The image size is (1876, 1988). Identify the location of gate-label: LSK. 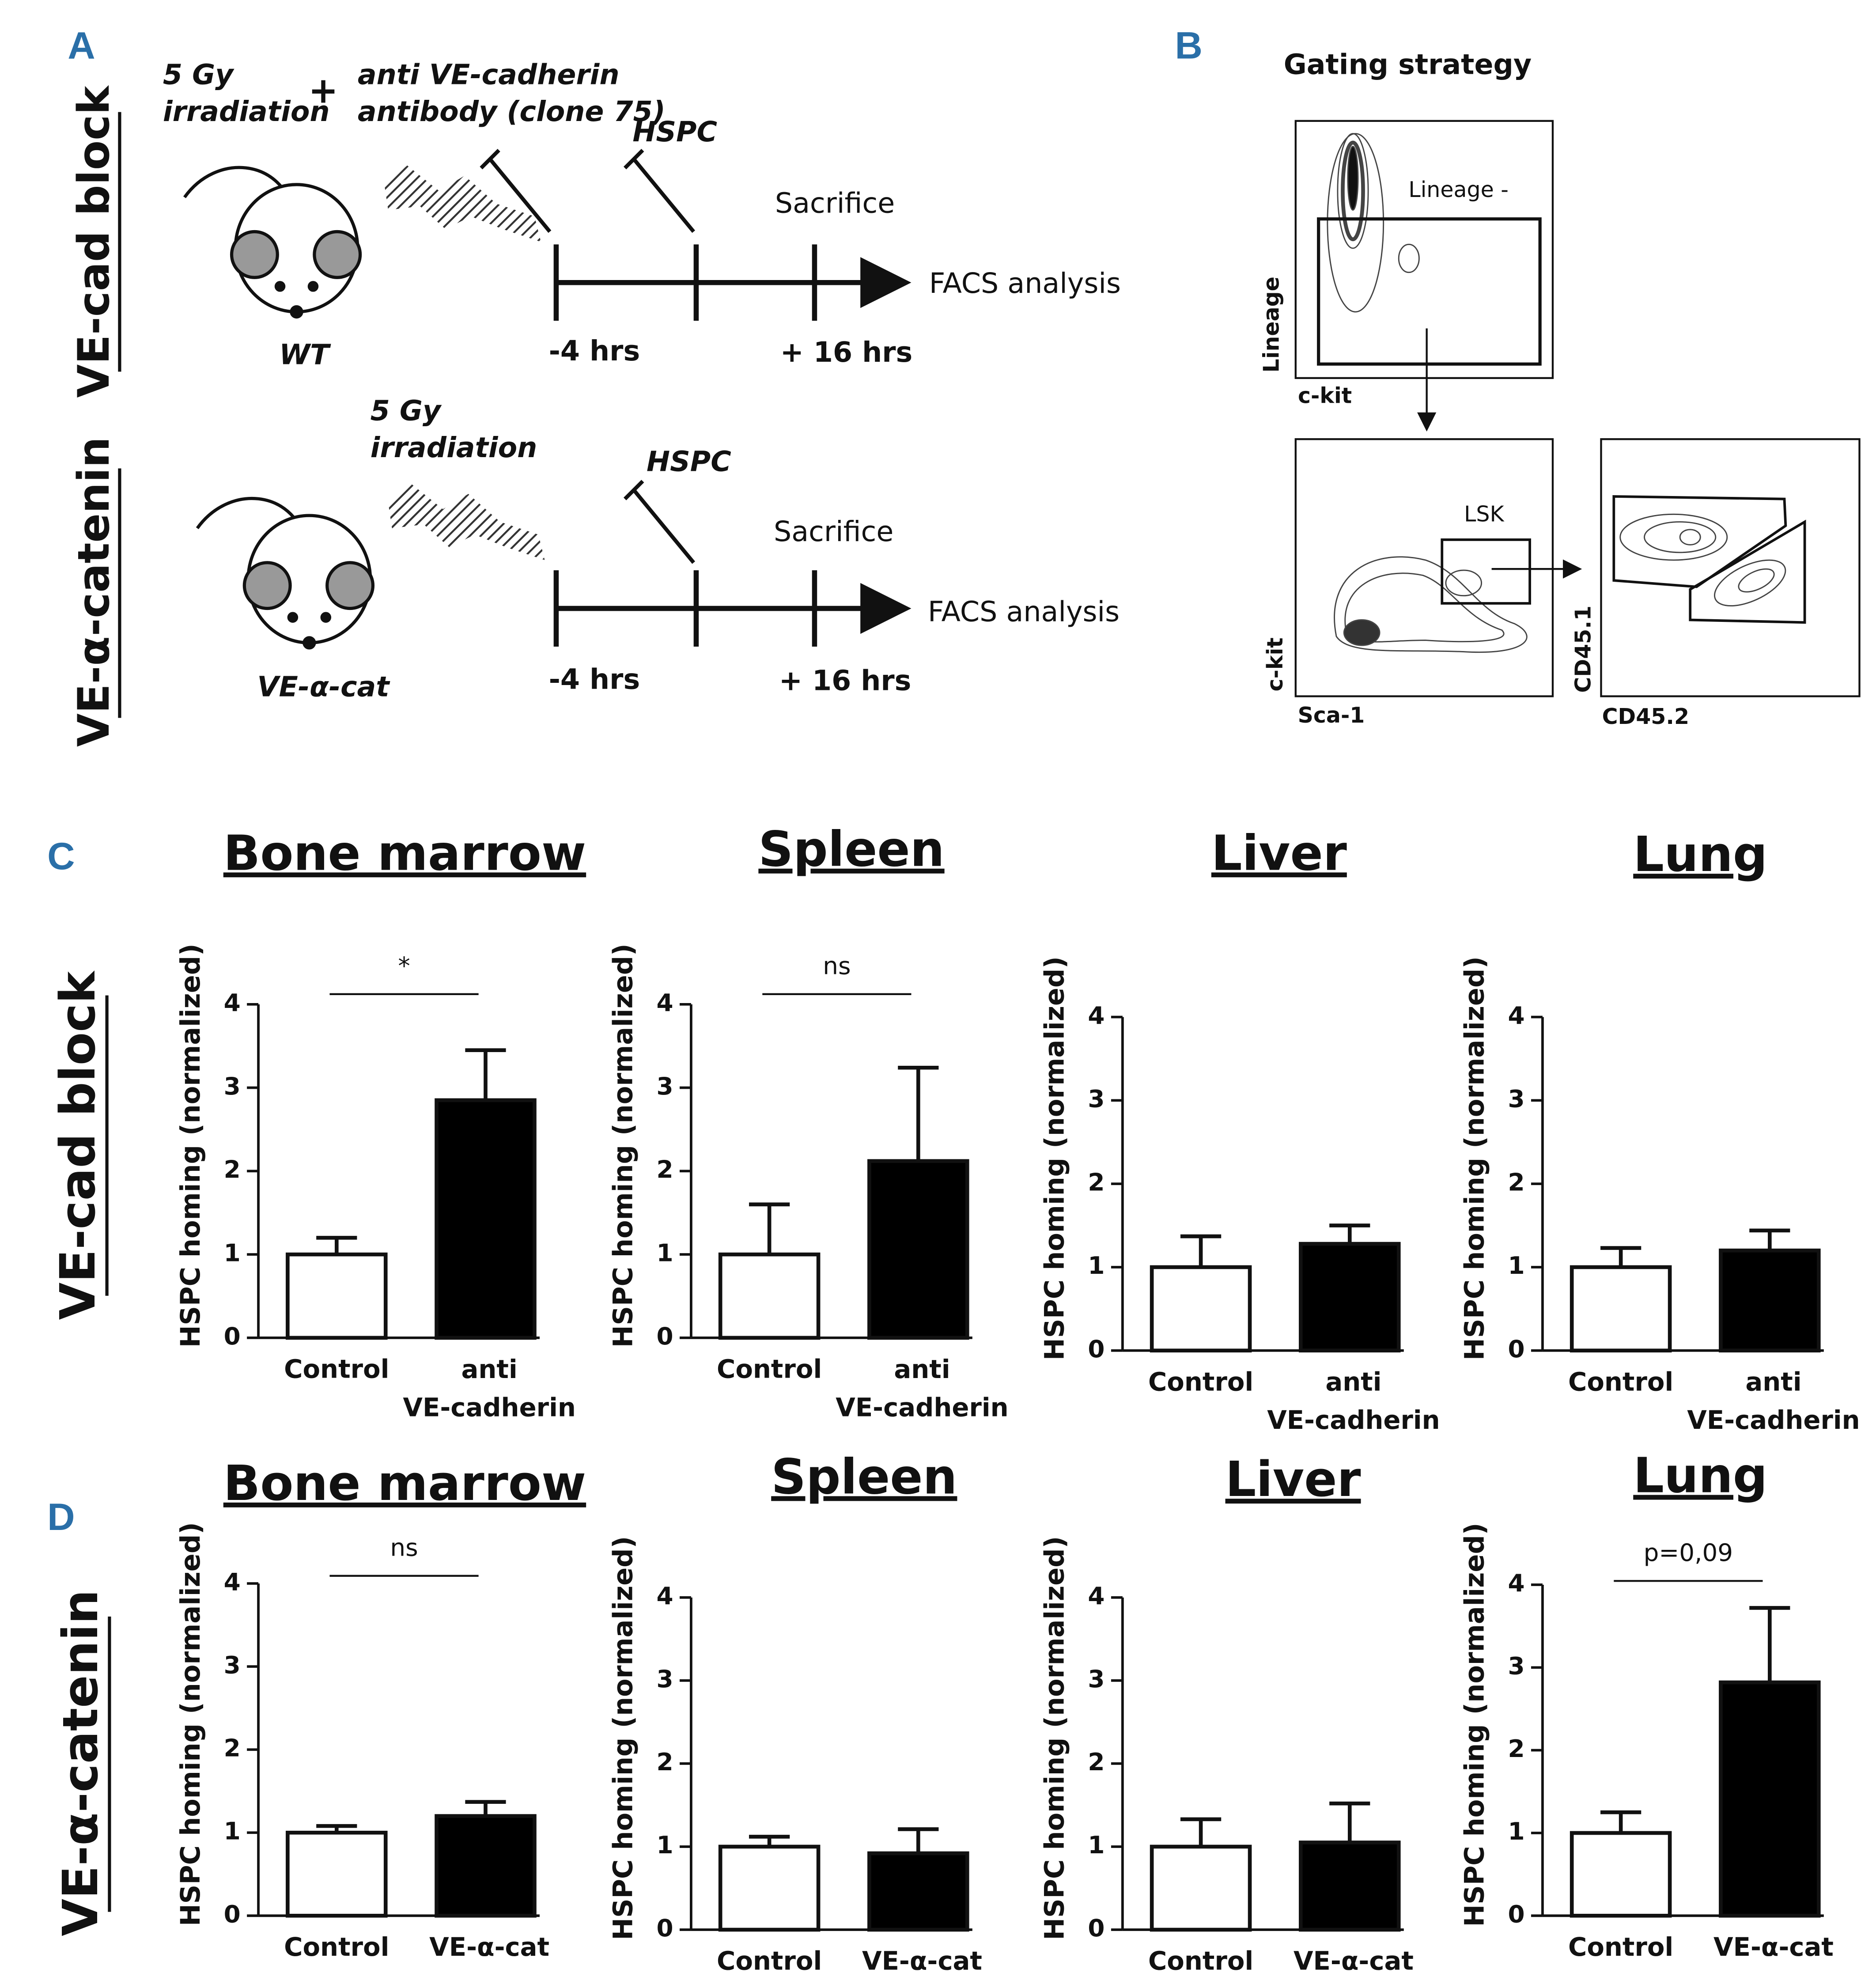
(1484, 514).